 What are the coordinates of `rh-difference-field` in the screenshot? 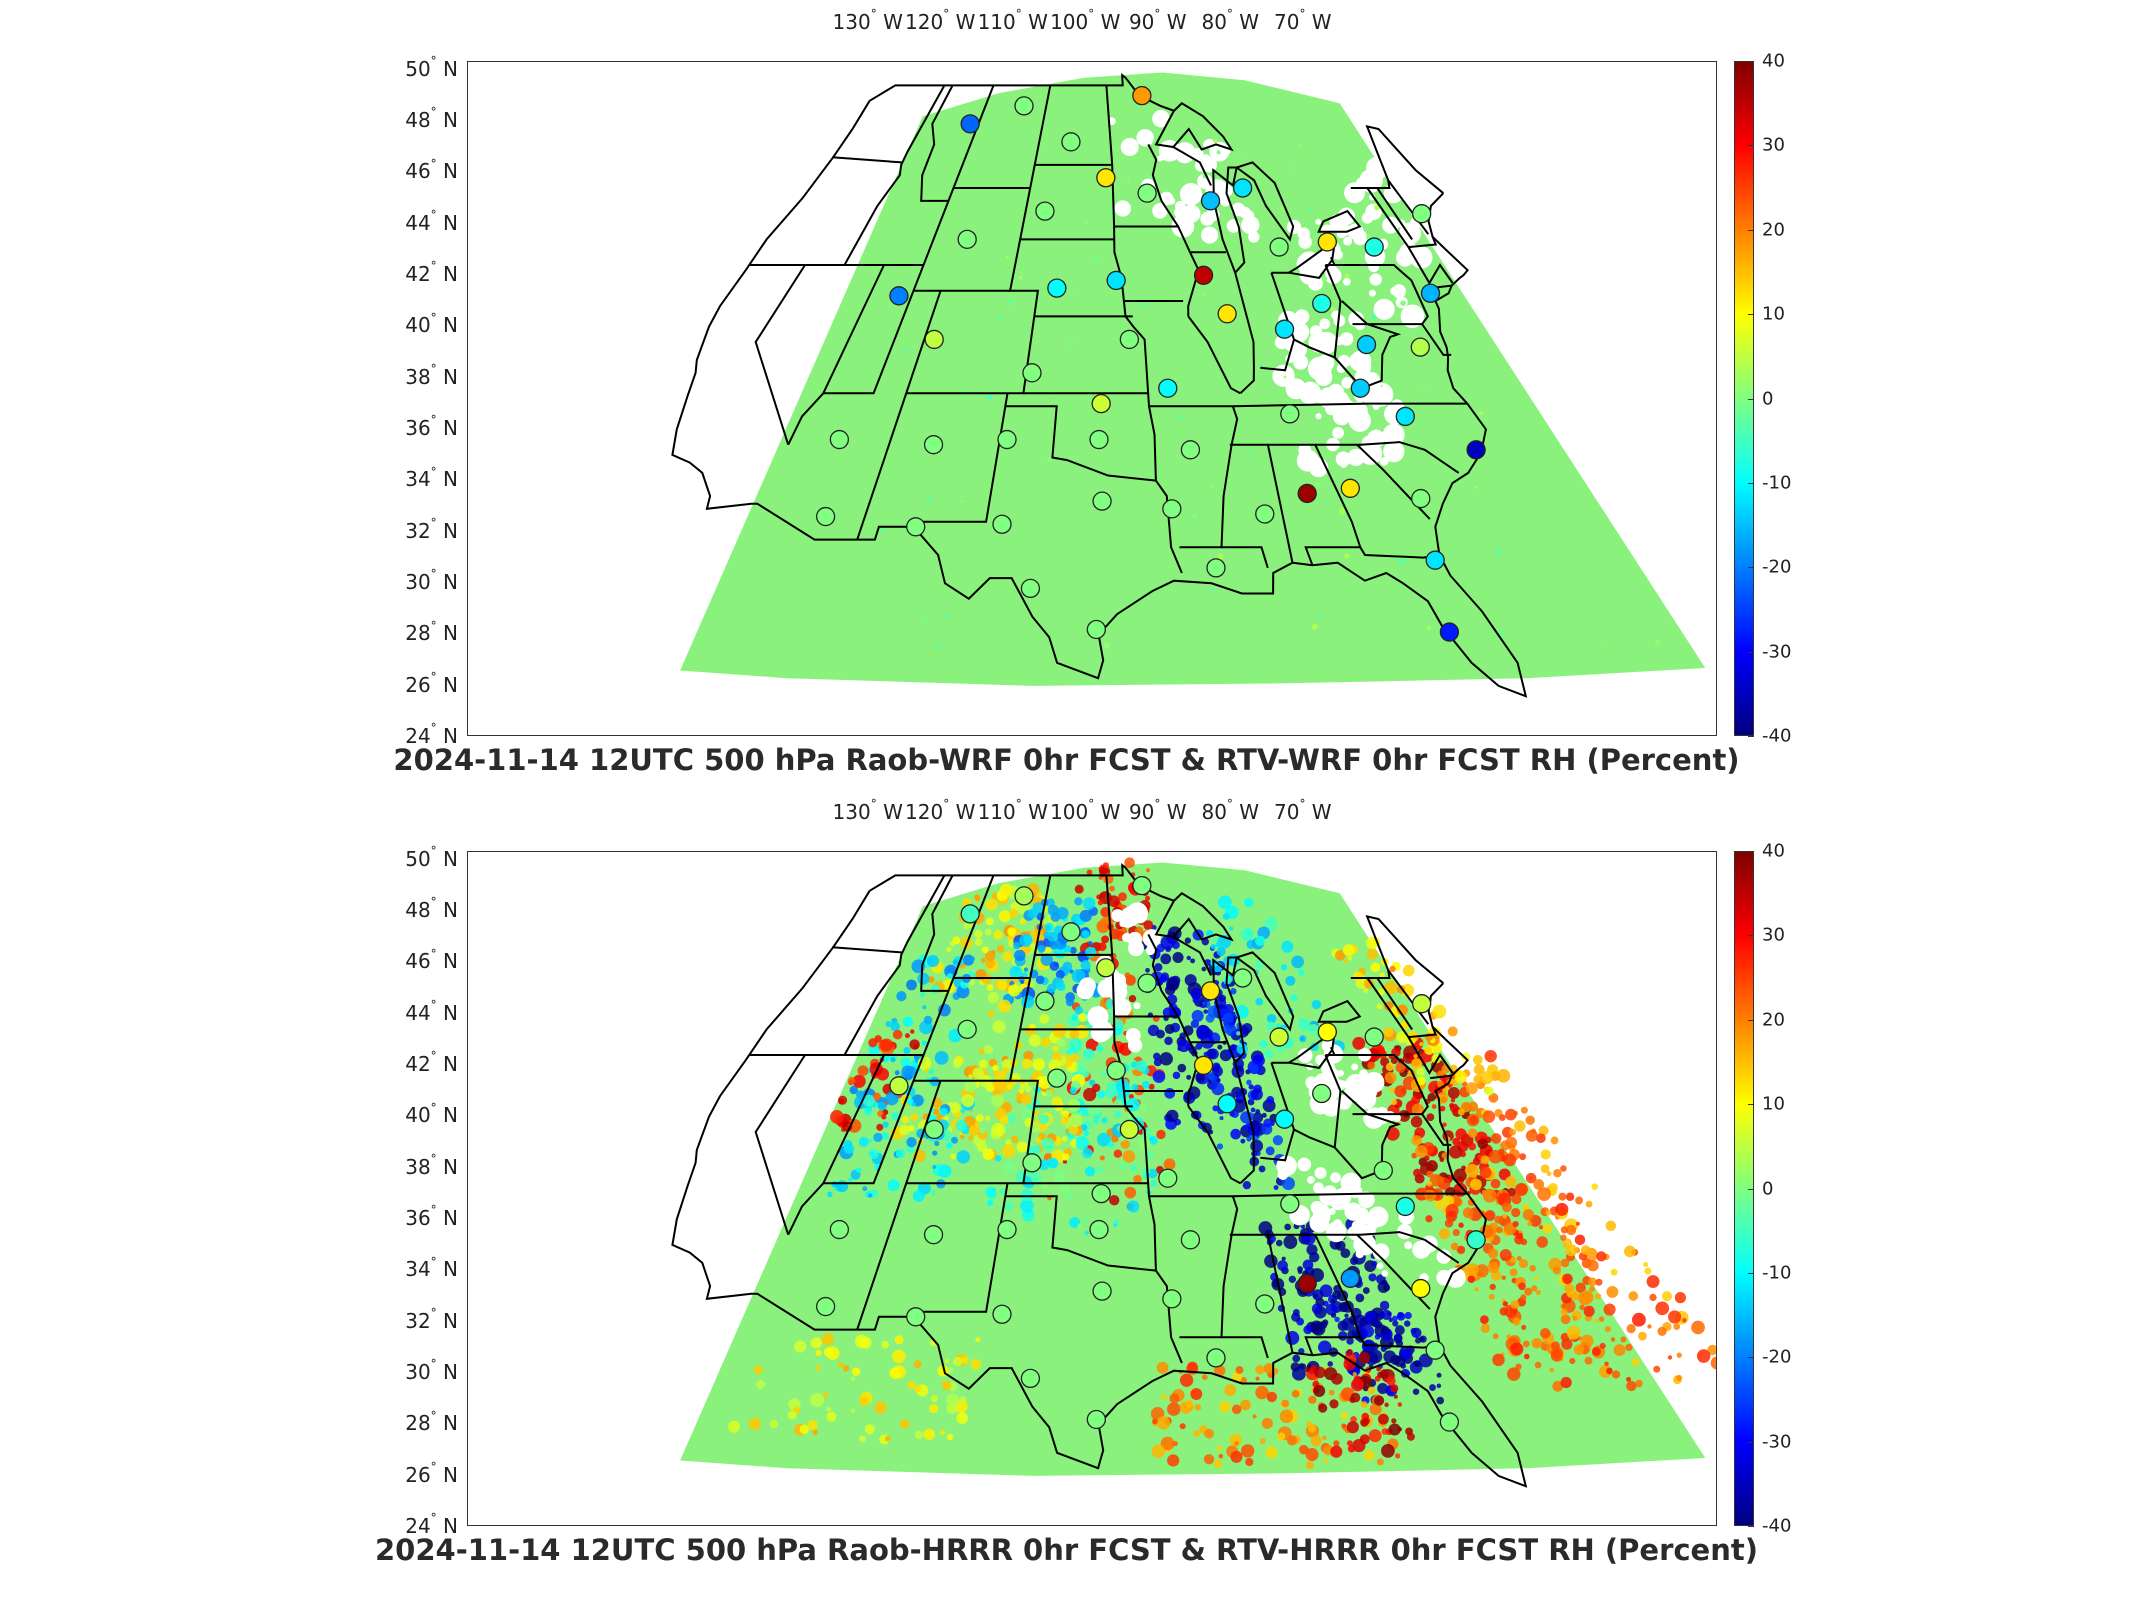 It's located at (1270, 379).